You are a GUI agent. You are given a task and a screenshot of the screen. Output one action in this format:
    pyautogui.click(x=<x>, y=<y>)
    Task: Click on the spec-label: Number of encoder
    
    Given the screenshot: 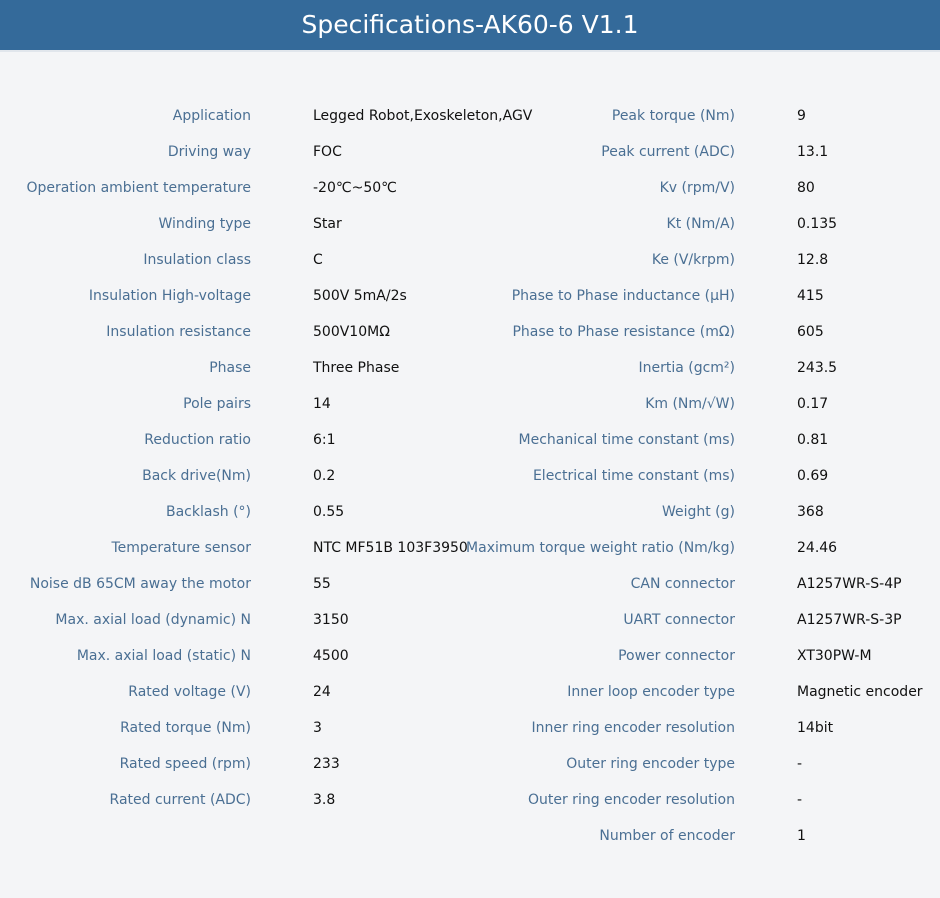 What is the action you would take?
    pyautogui.click(x=667, y=836)
    